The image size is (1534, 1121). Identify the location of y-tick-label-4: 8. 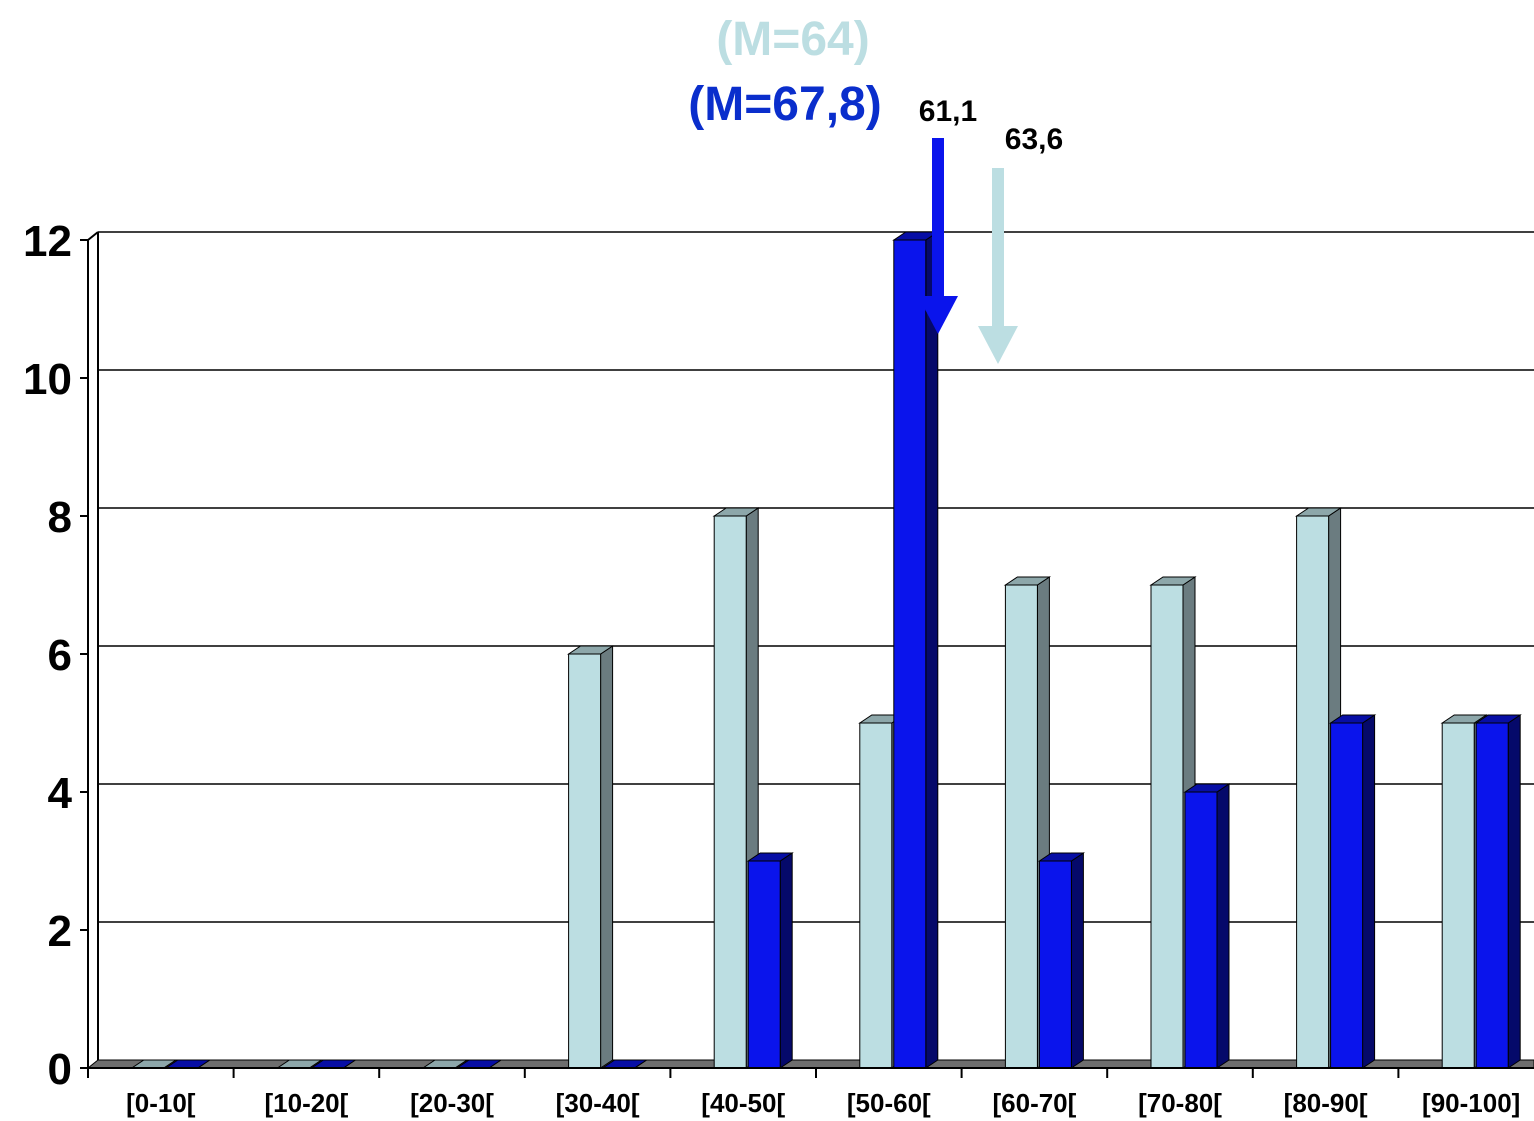
(60, 517).